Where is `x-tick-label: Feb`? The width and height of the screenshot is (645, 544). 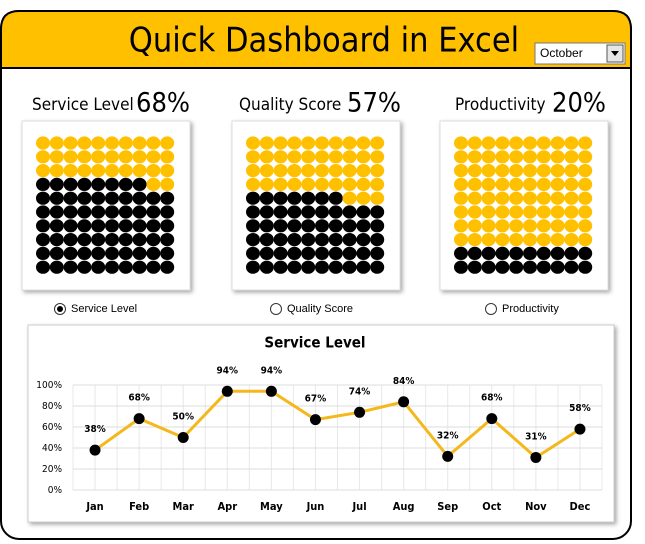 x-tick-label: Feb is located at coordinates (139, 506).